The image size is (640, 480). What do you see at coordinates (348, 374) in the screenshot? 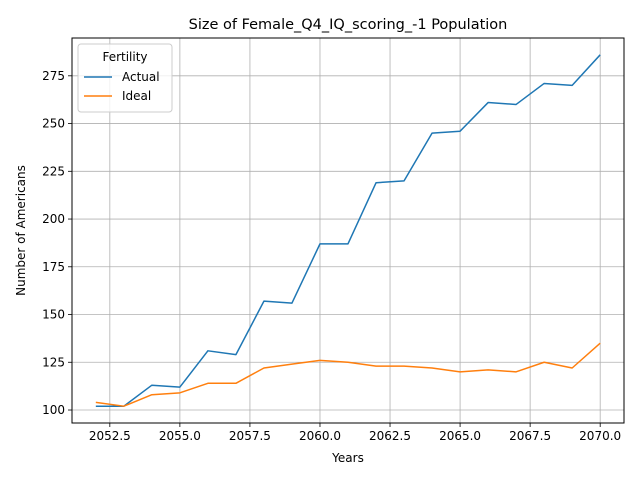
I see `series-line-ideal` at bounding box center [348, 374].